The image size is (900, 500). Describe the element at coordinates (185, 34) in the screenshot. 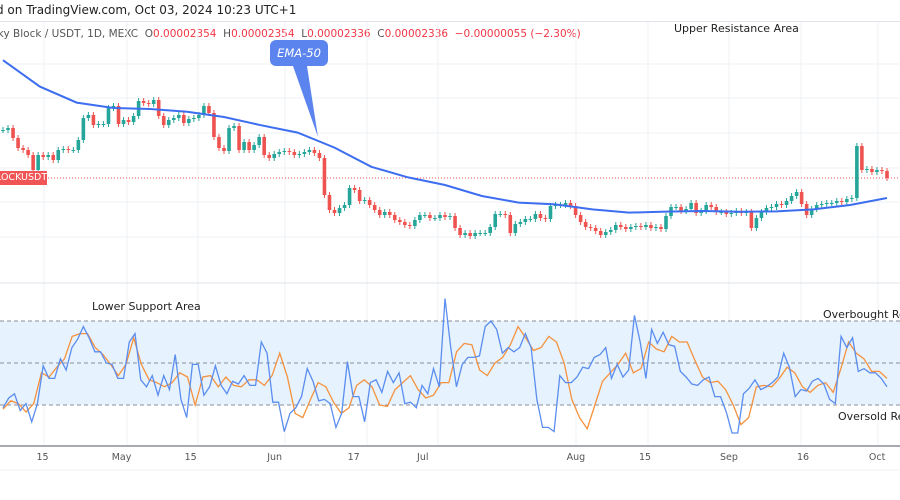

I see `open-value: 0.00002354` at that location.